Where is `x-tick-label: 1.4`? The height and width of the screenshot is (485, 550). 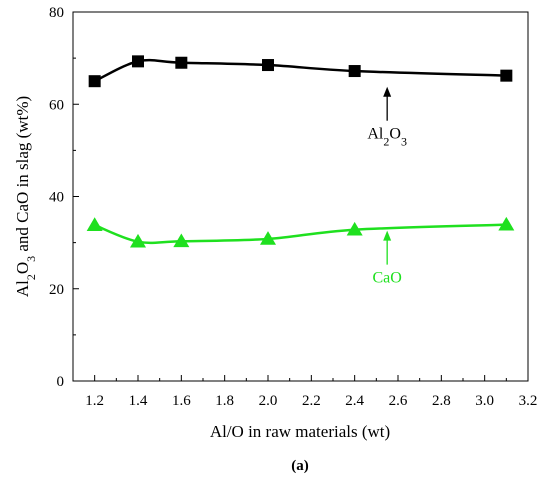 x-tick-label: 1.4 is located at coordinates (138, 401).